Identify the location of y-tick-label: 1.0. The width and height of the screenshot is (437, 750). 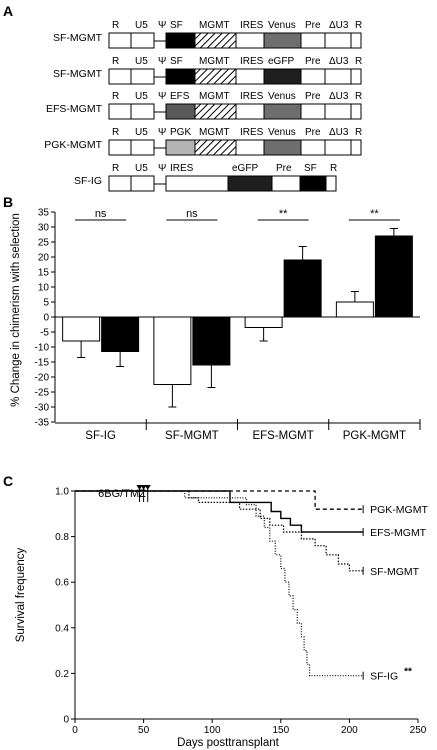
(62, 492).